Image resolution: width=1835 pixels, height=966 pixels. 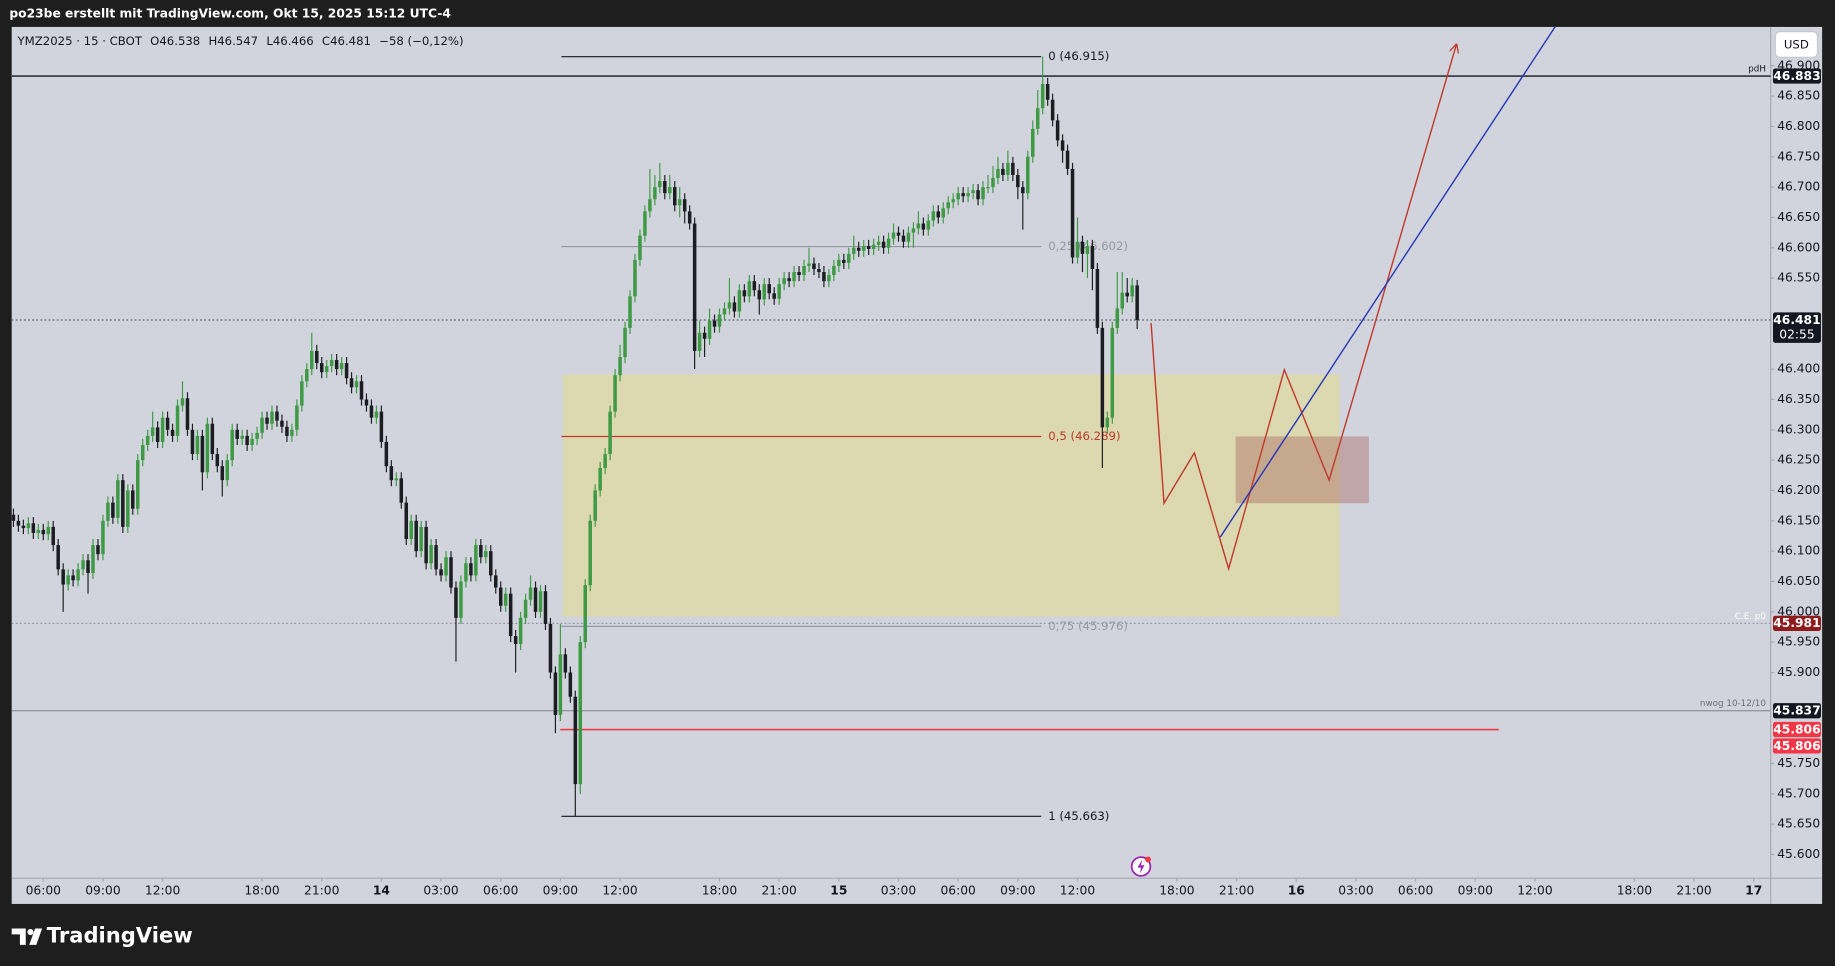 What do you see at coordinates (1733, 704) in the screenshot?
I see `level-name: nwog 10-12/10` at bounding box center [1733, 704].